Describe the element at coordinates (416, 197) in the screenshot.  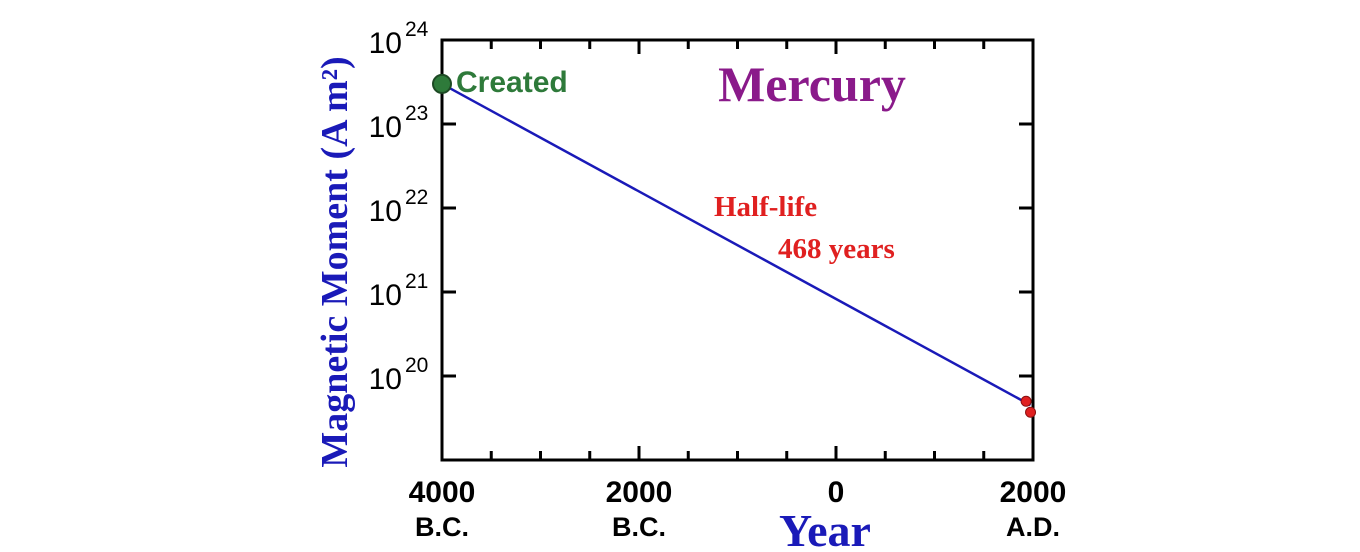
I see `y-tick-exponent: 22` at that location.